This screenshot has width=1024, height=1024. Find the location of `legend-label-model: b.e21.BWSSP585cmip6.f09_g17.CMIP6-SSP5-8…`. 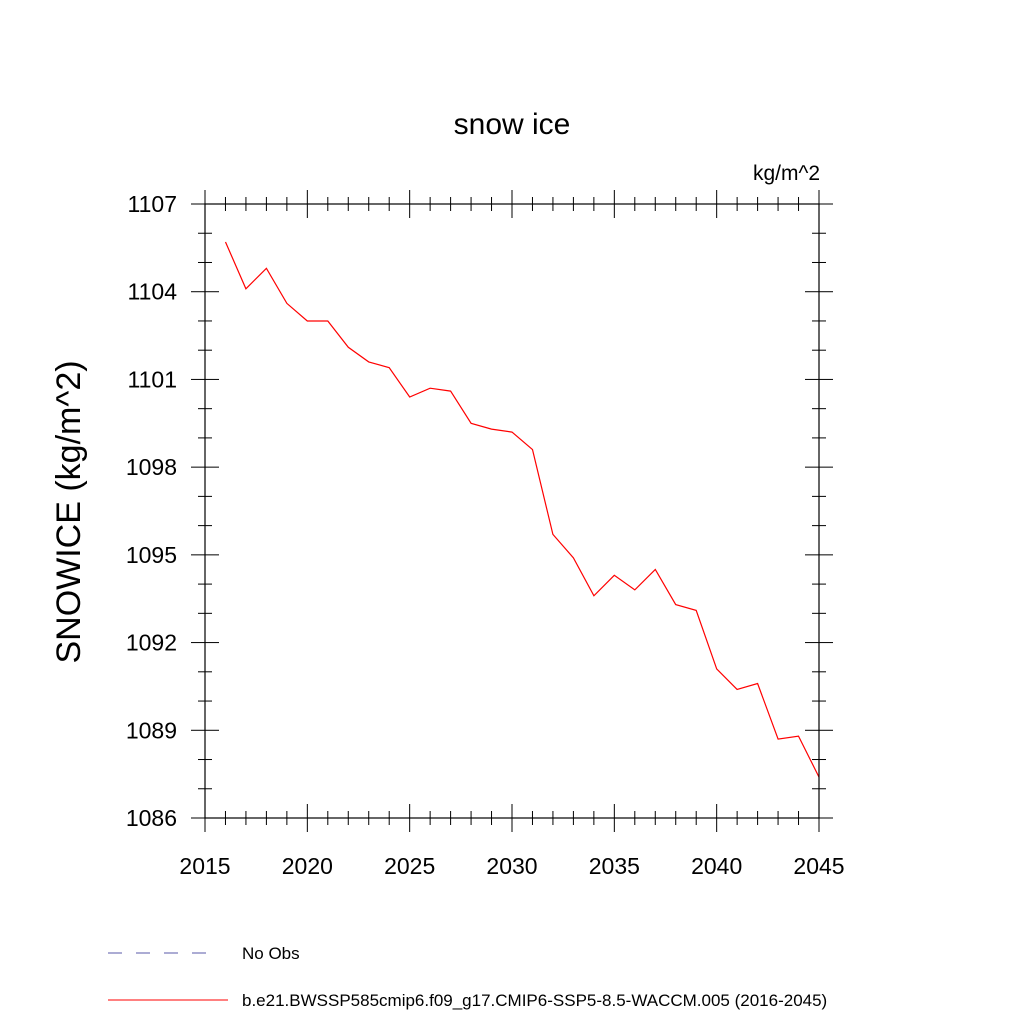

legend-label-model: b.e21.BWSSP585cmip6.f09_g17.CMIP6-SSP5-8… is located at coordinates (534, 1000).